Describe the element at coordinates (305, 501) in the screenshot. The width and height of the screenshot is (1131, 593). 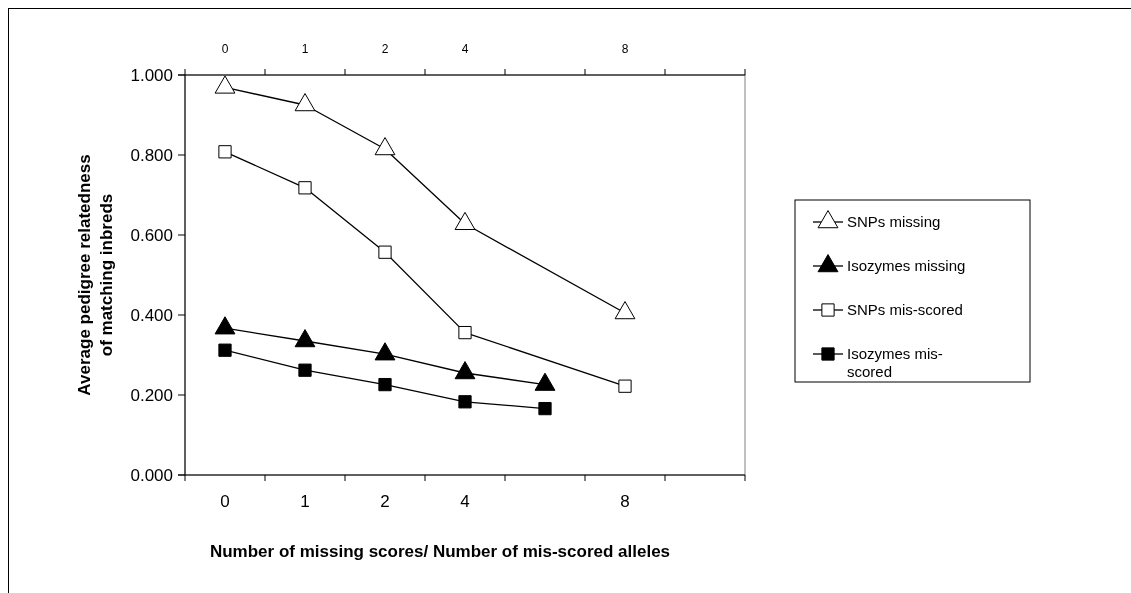
I see `x-tick-label: 1` at that location.